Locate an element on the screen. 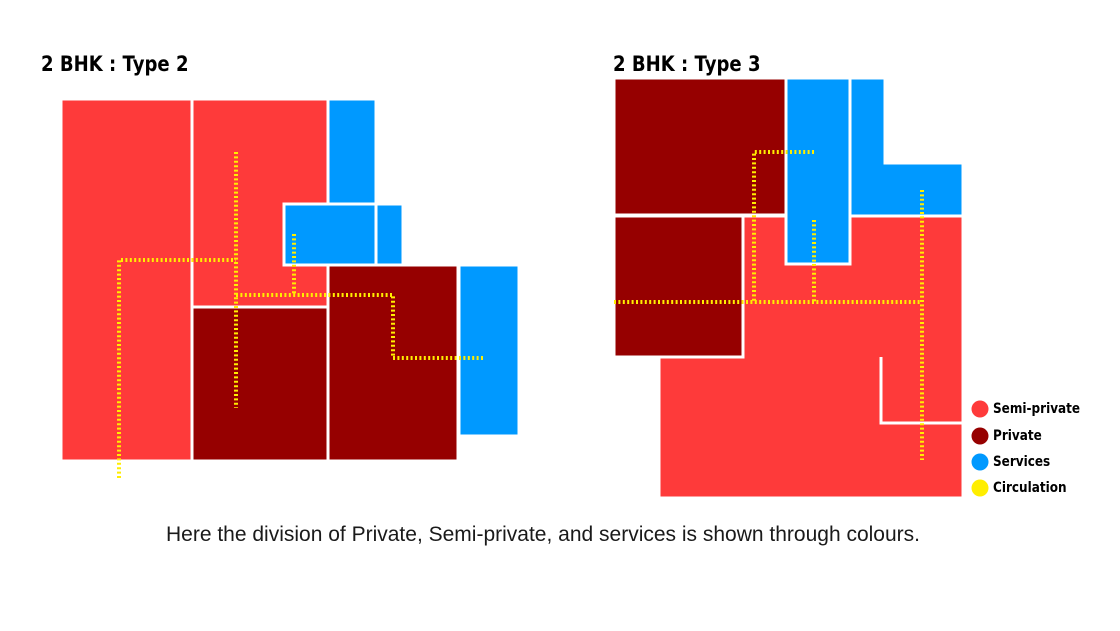 This screenshot has width=1120, height=631. legend-marker-private is located at coordinates (980, 436).